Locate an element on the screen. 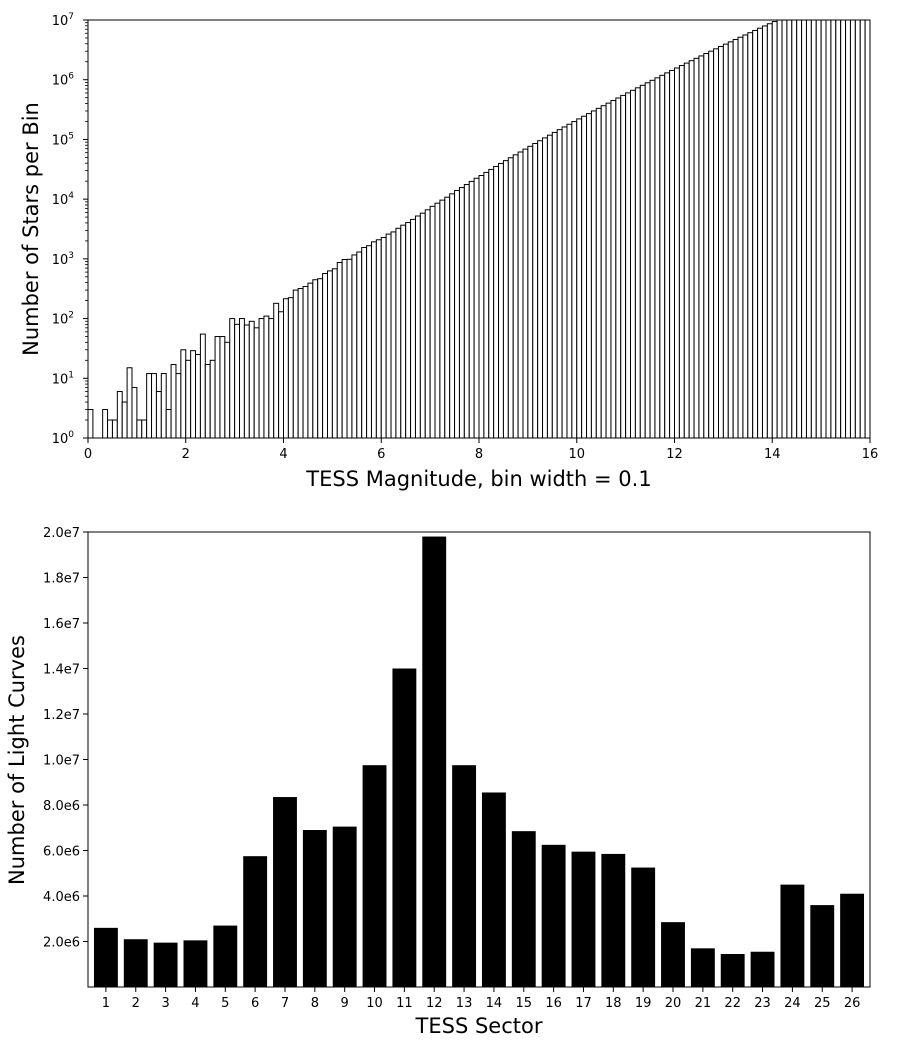 The image size is (902, 1041). sector-x-tick-label: 10 is located at coordinates (374, 1003).